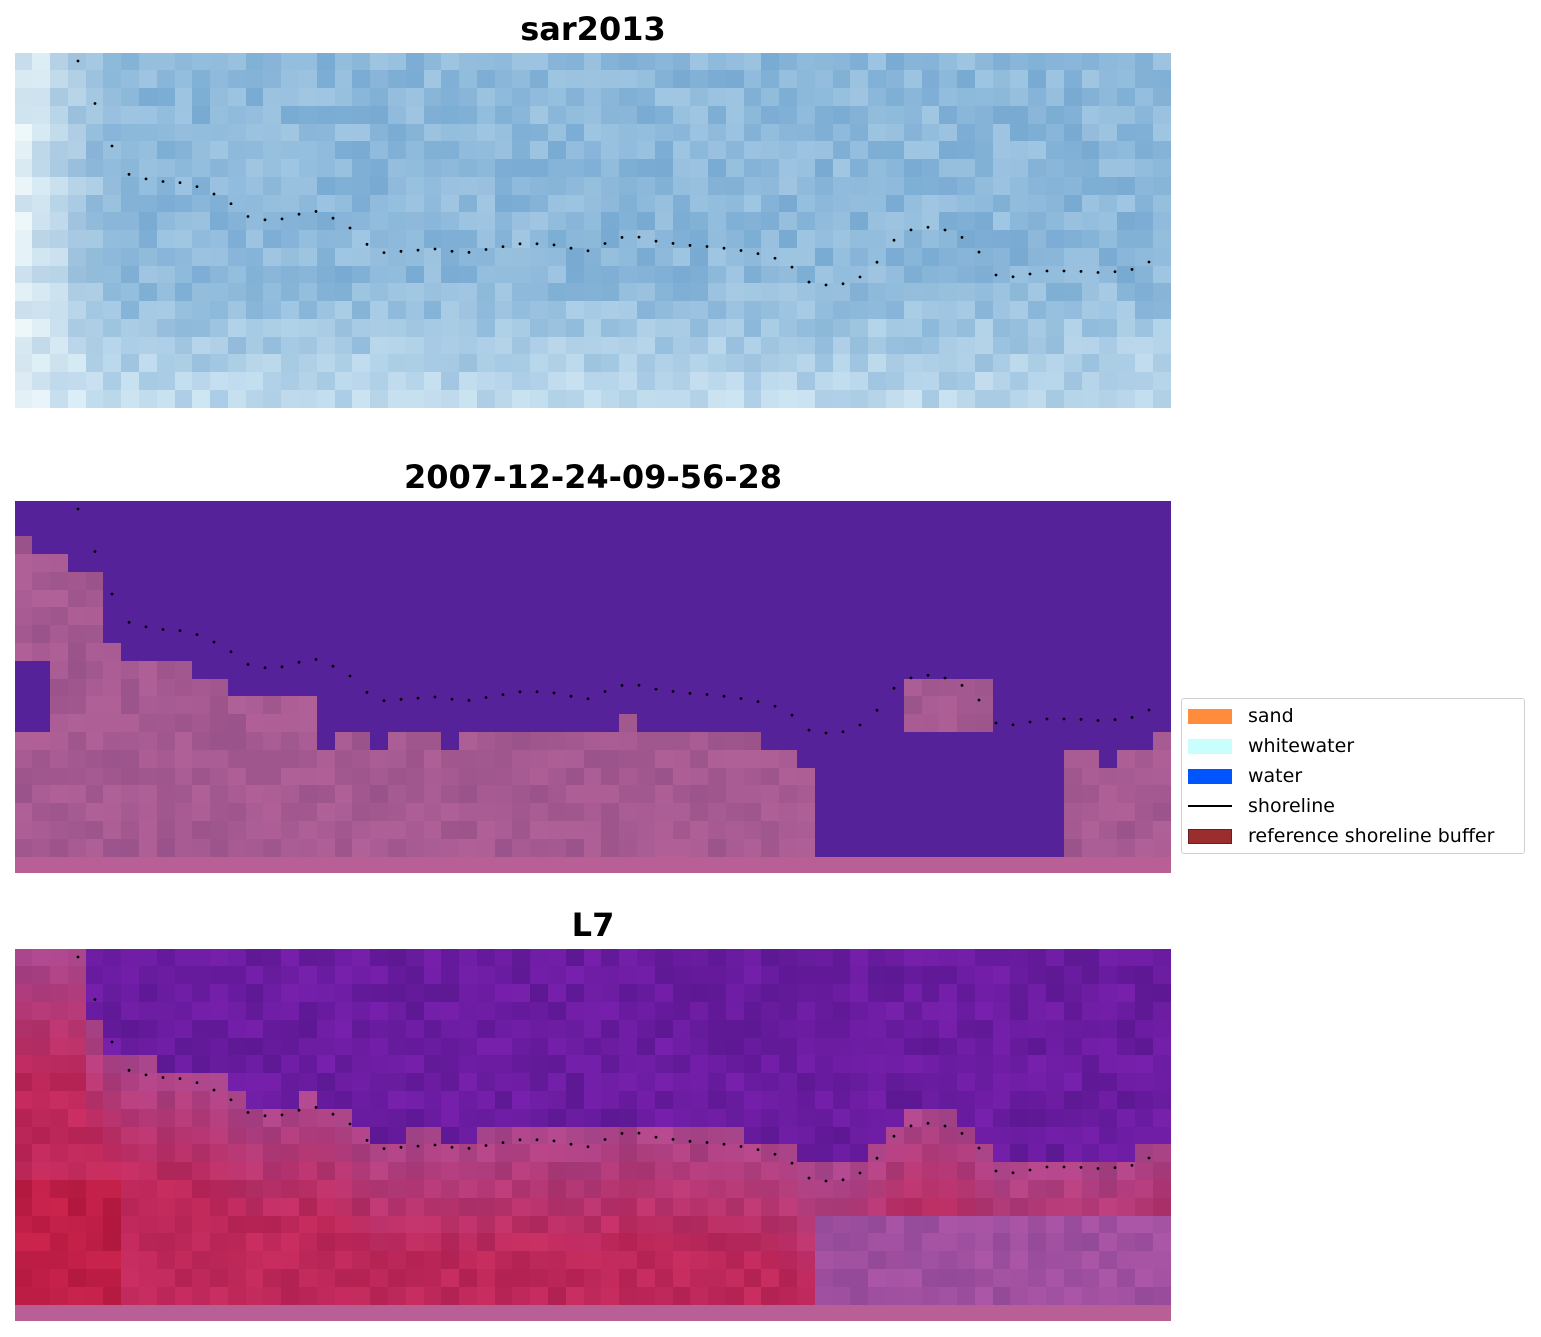  I want to click on legend-label: sand, so click(1271, 716).